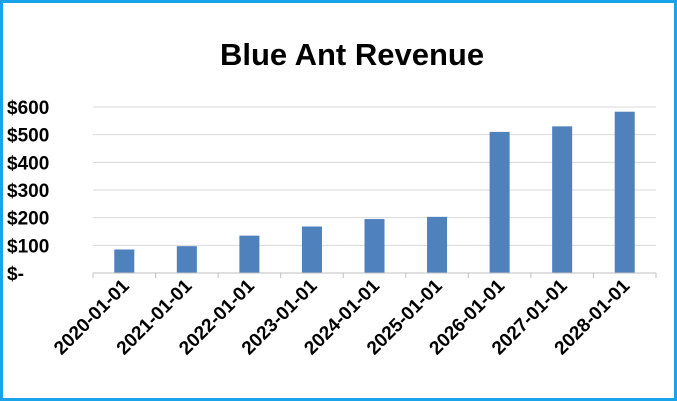  I want to click on chart-title: Blue Ant Revenue, so click(352, 54).